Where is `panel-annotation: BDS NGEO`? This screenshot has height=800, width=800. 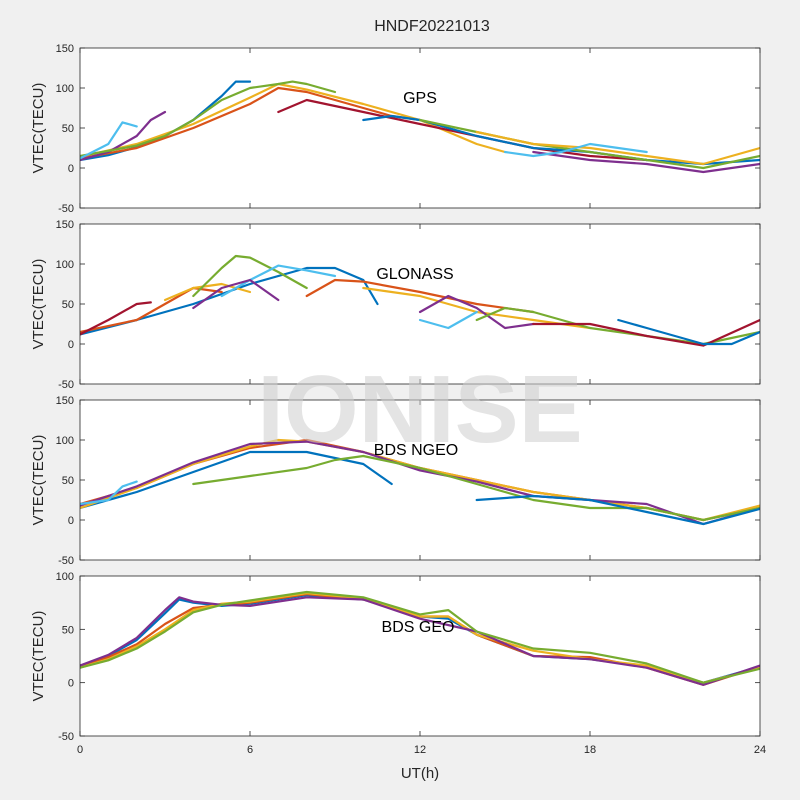 panel-annotation: BDS NGEO is located at coordinates (416, 450).